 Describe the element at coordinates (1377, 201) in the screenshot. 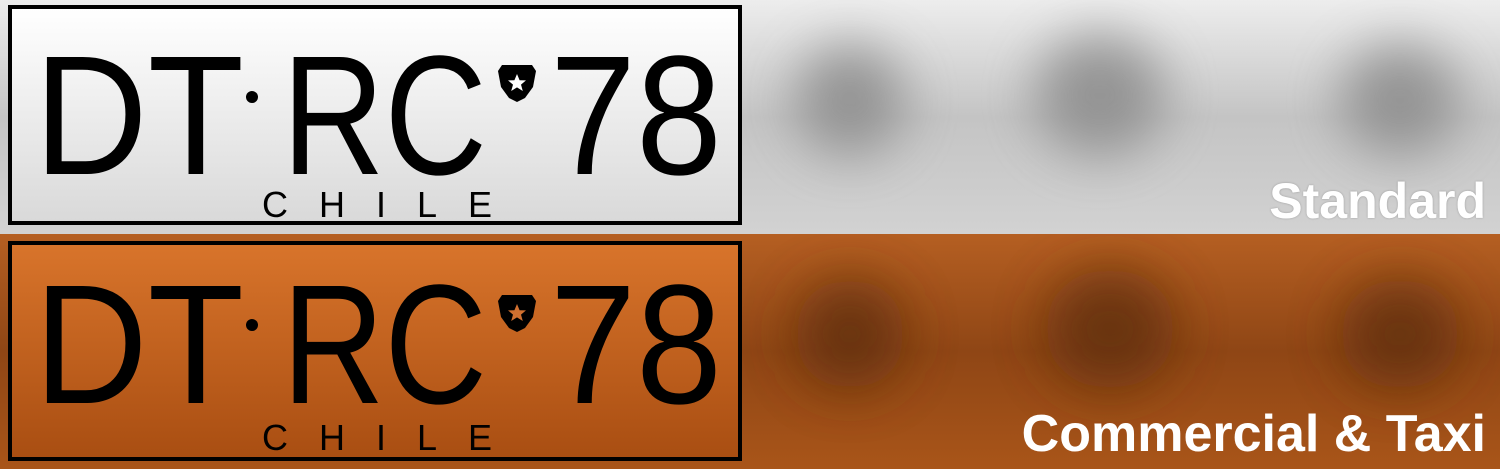

I see `standard-caption: Standard` at that location.